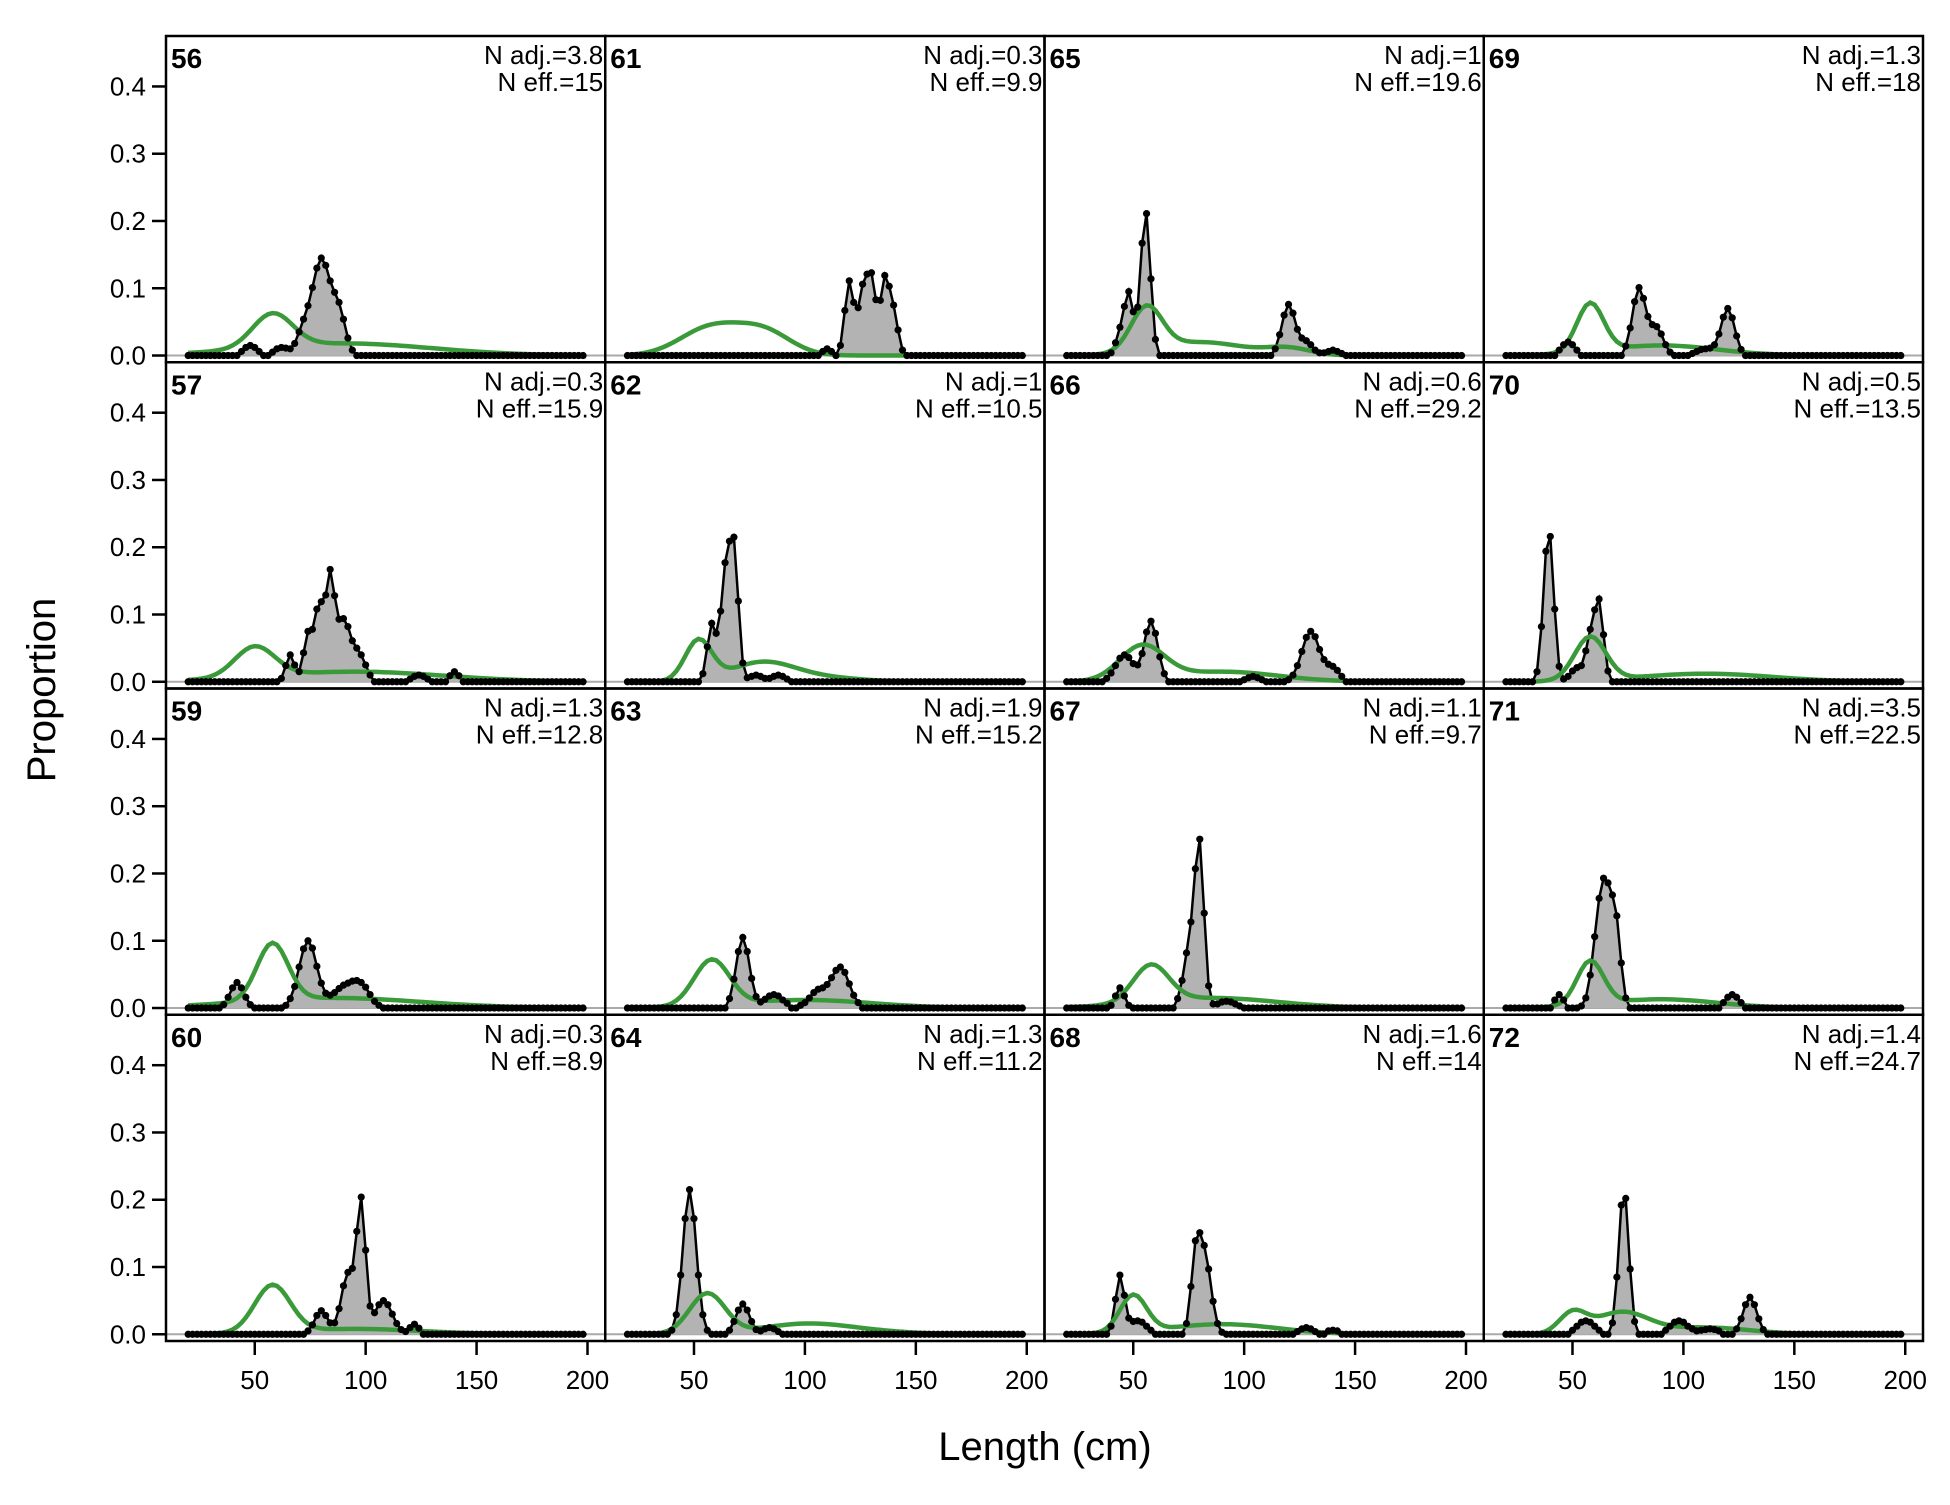 Image resolution: width=1950 pixels, height=1505 pixels. What do you see at coordinates (978, 408) in the screenshot?
I see `panel-n-eff-label: N eff.=10.5` at bounding box center [978, 408].